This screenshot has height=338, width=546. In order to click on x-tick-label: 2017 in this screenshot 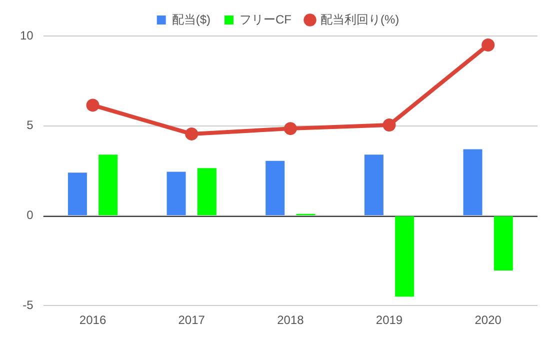, I will do `click(192, 320)`.